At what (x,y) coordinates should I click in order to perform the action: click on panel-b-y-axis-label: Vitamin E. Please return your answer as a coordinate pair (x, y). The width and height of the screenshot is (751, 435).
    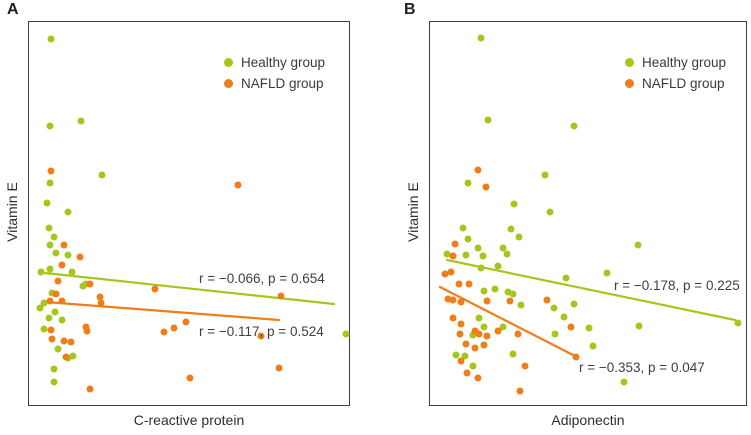
    Looking at the image, I should click on (413, 212).